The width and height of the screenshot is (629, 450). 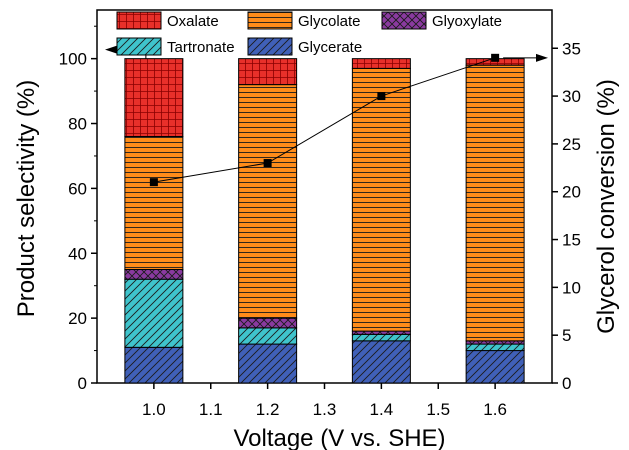 What do you see at coordinates (571, 96) in the screenshot?
I see `y2-tick-label: 30` at bounding box center [571, 96].